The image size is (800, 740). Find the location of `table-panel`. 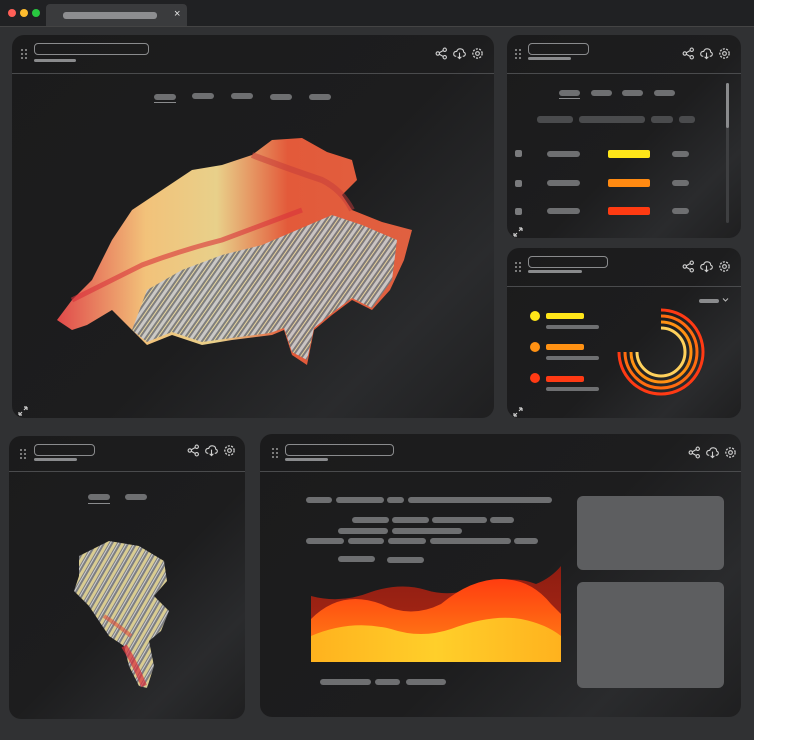

table-panel is located at coordinates (624, 136).